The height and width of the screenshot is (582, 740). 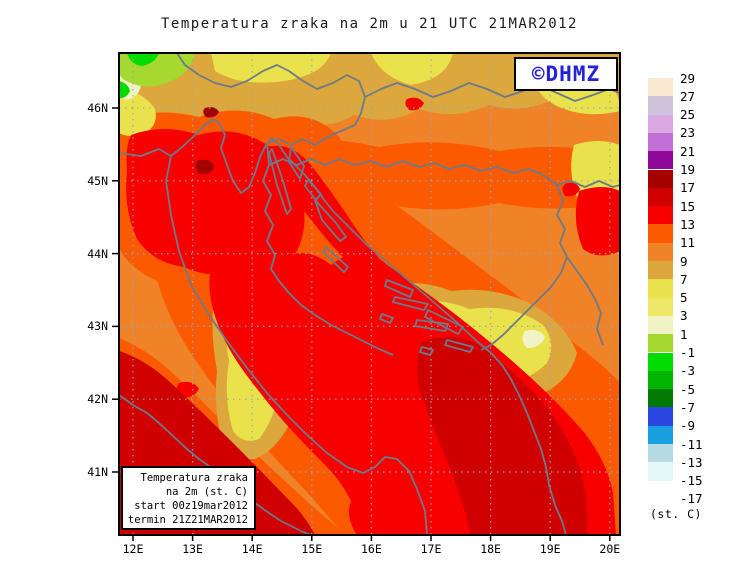 What do you see at coordinates (97, 180) in the screenshot?
I see `y-tick-label-45N: 45N` at bounding box center [97, 180].